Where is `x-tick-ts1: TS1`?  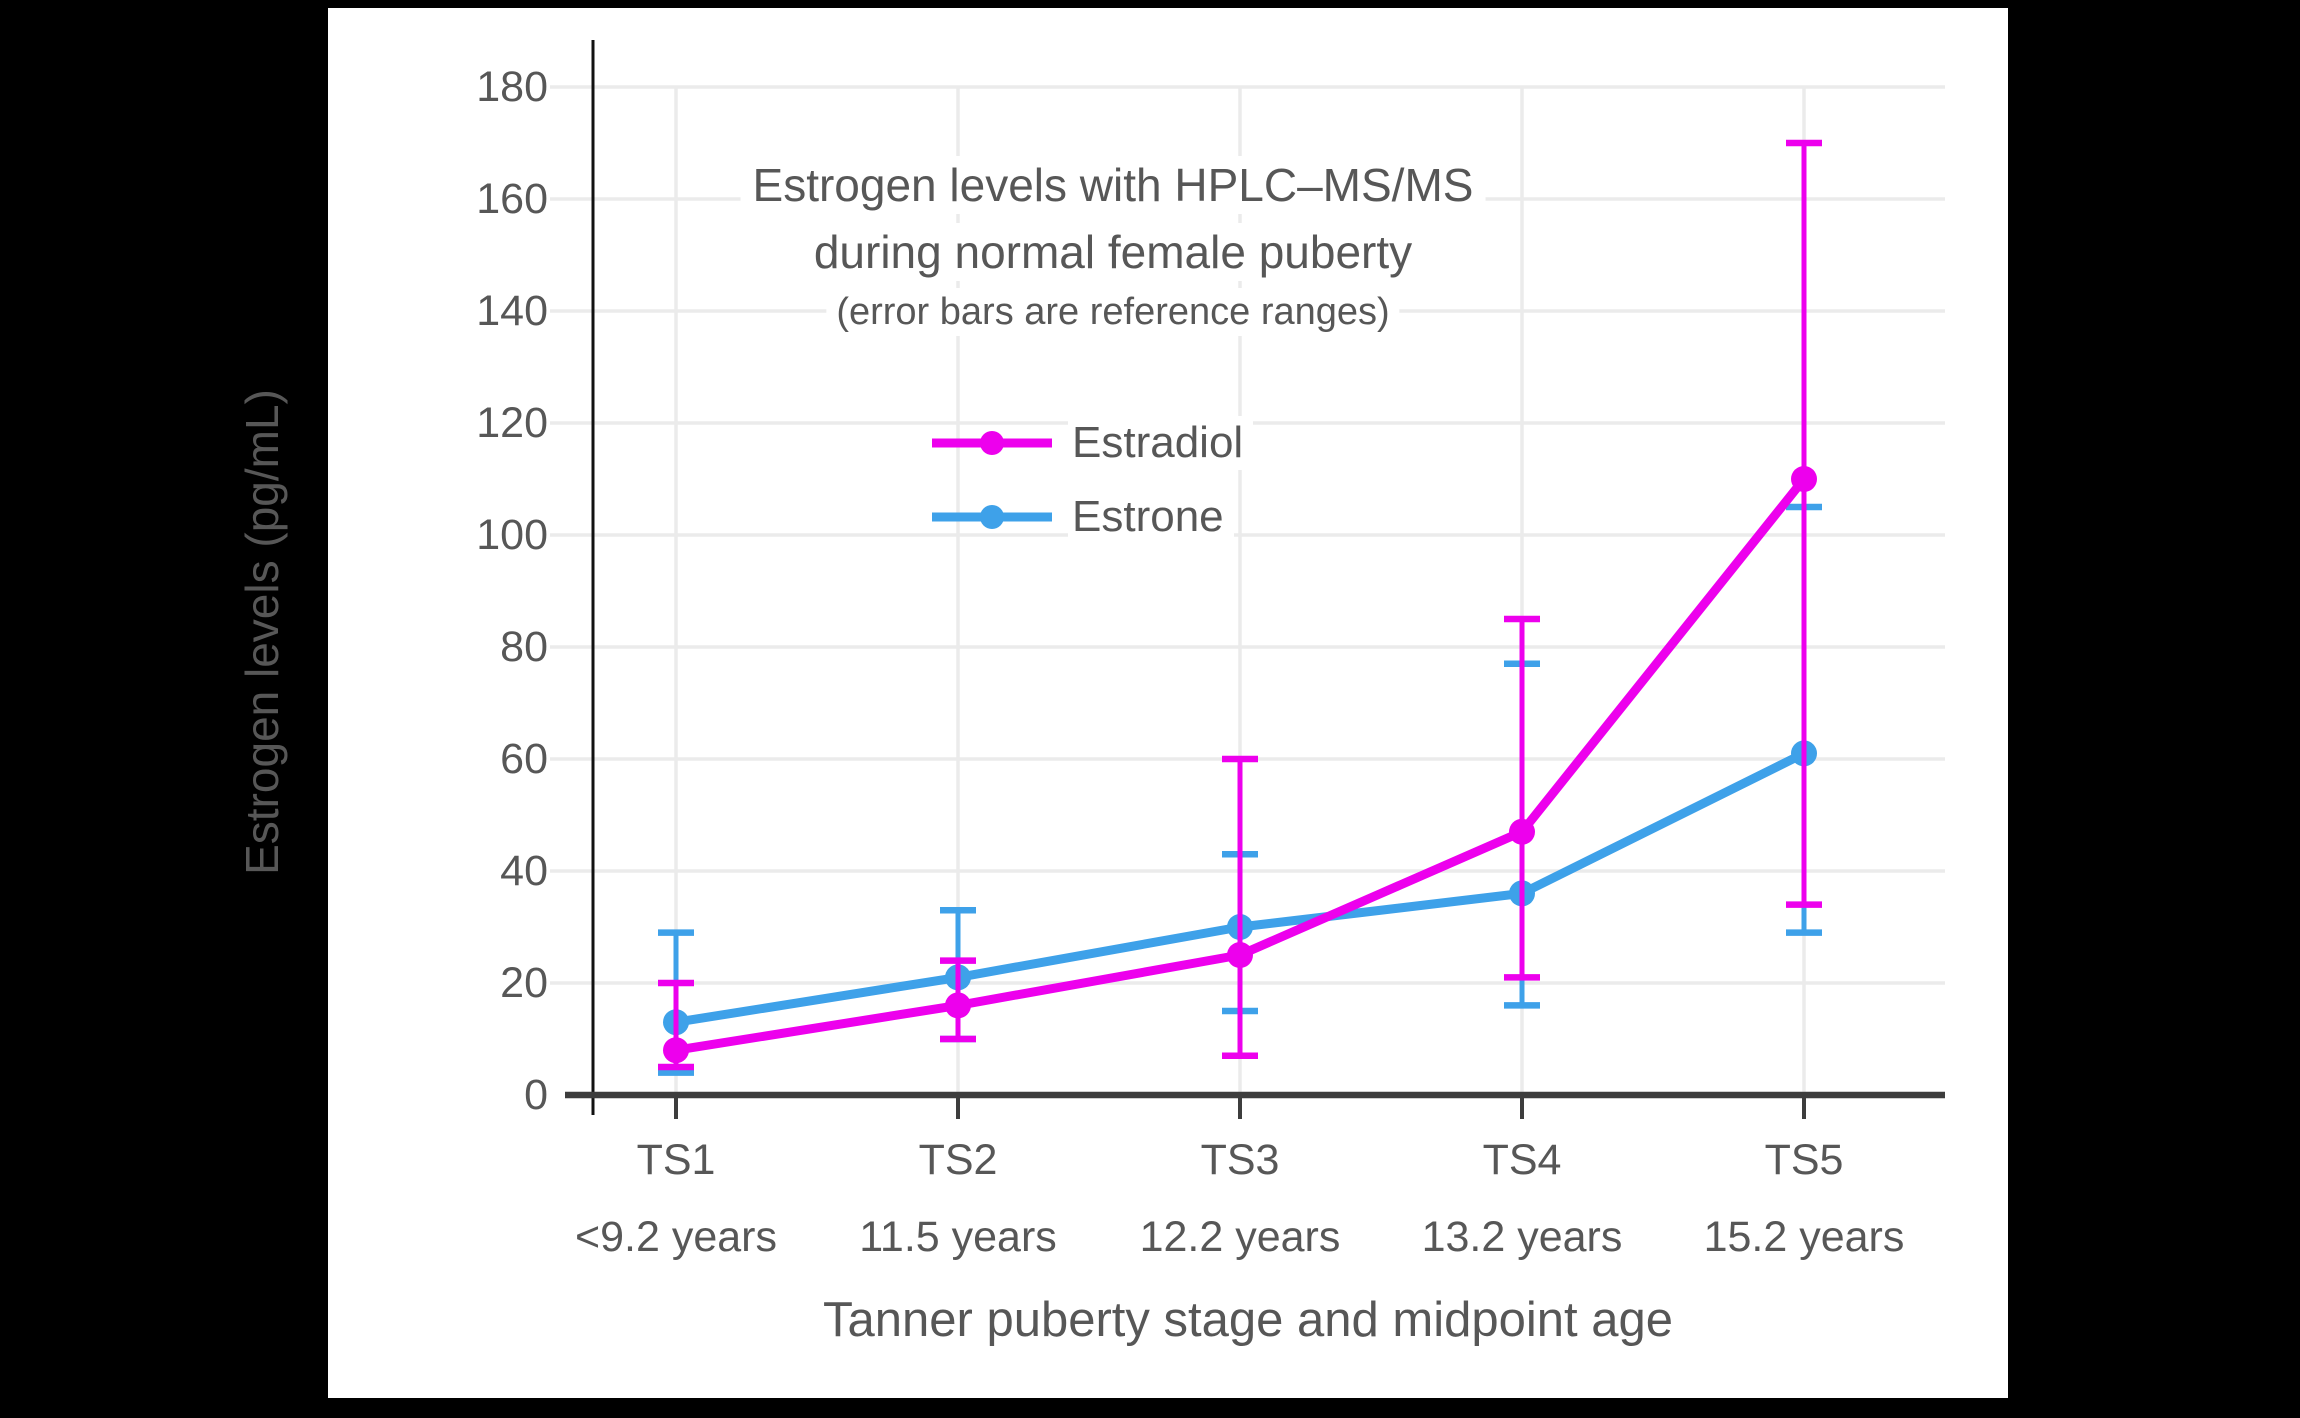
x-tick-ts1: TS1 is located at coordinates (676, 1160).